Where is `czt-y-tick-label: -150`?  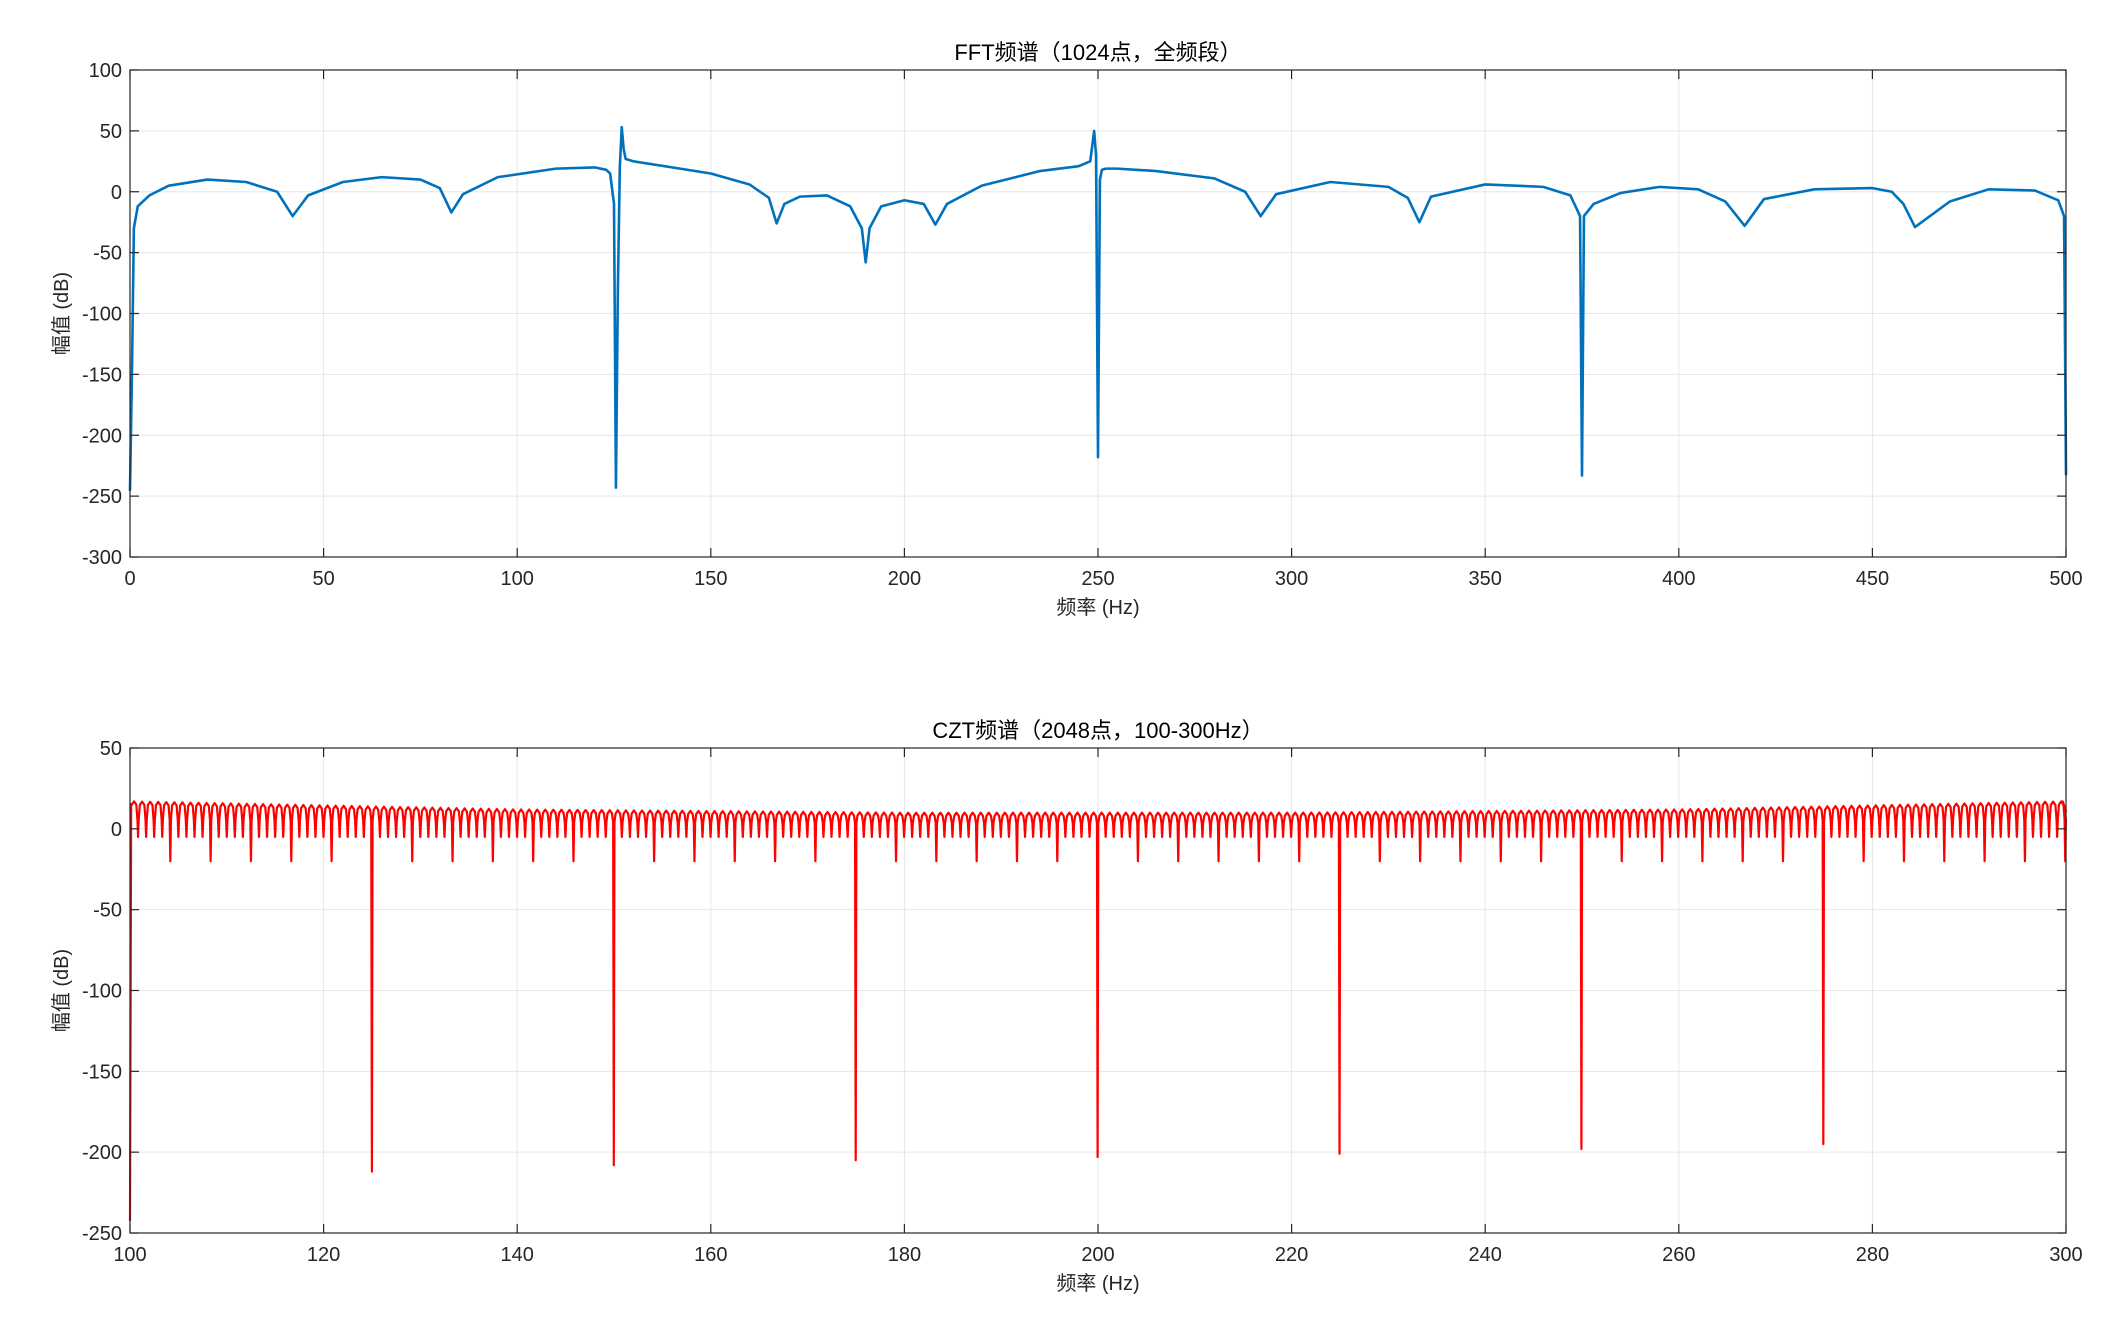
czt-y-tick-label: -150 is located at coordinates (102, 1072).